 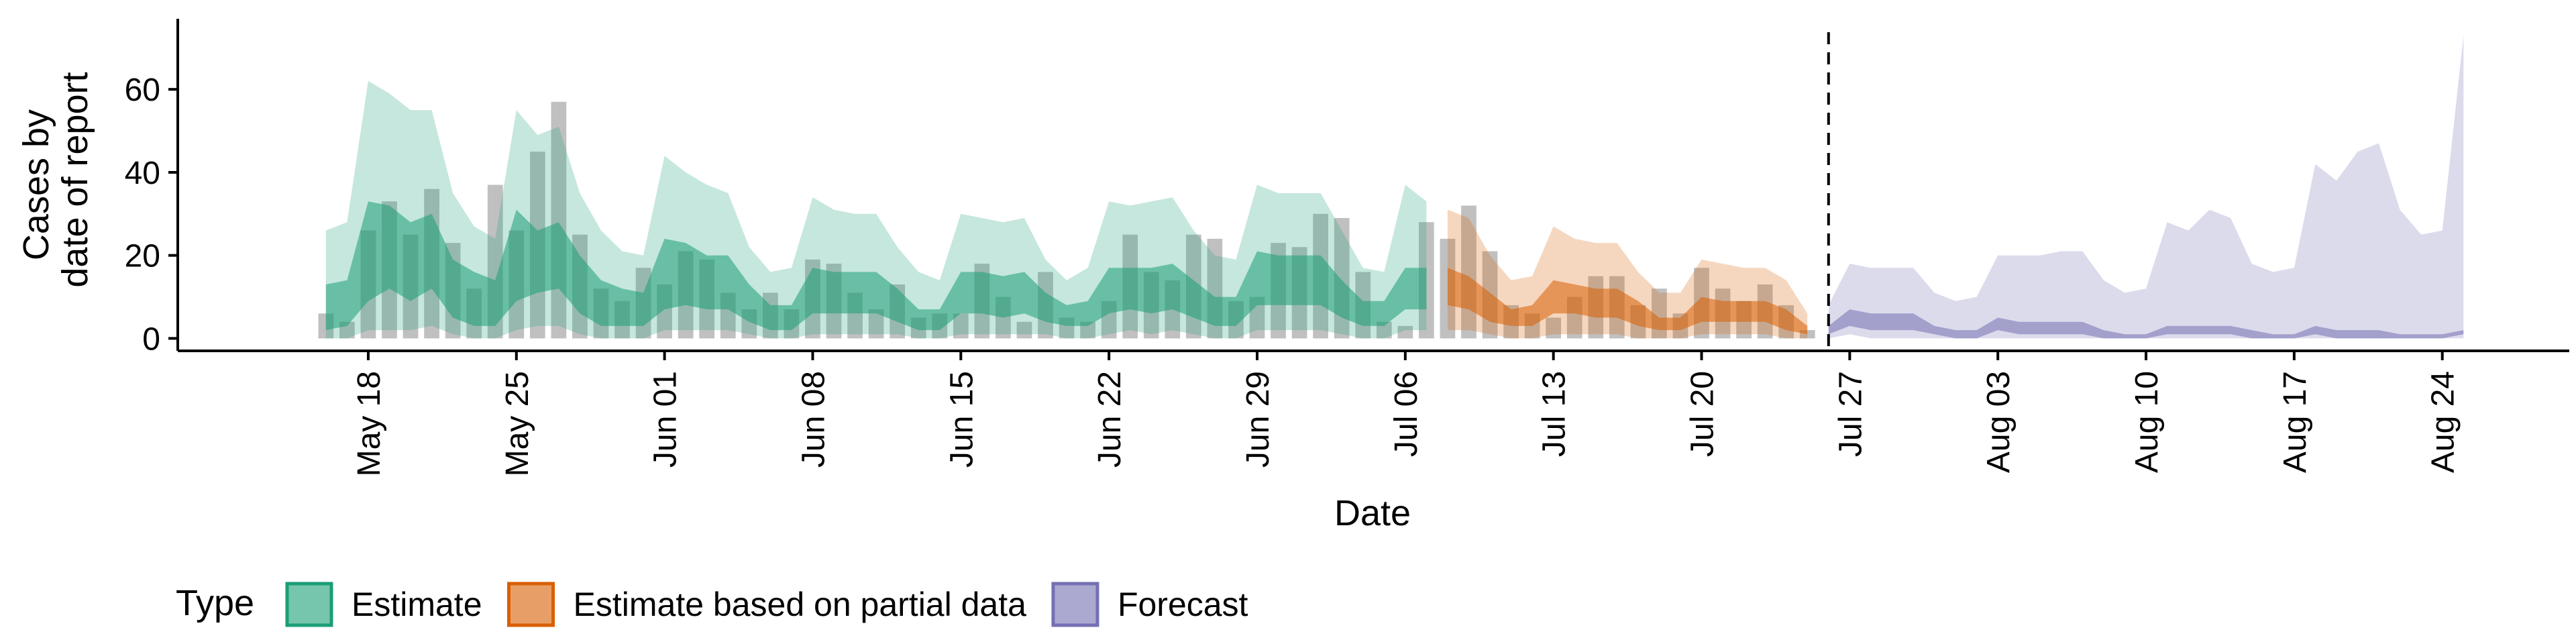 I want to click on x-tick-label: Aug 03, so click(x=1999, y=422).